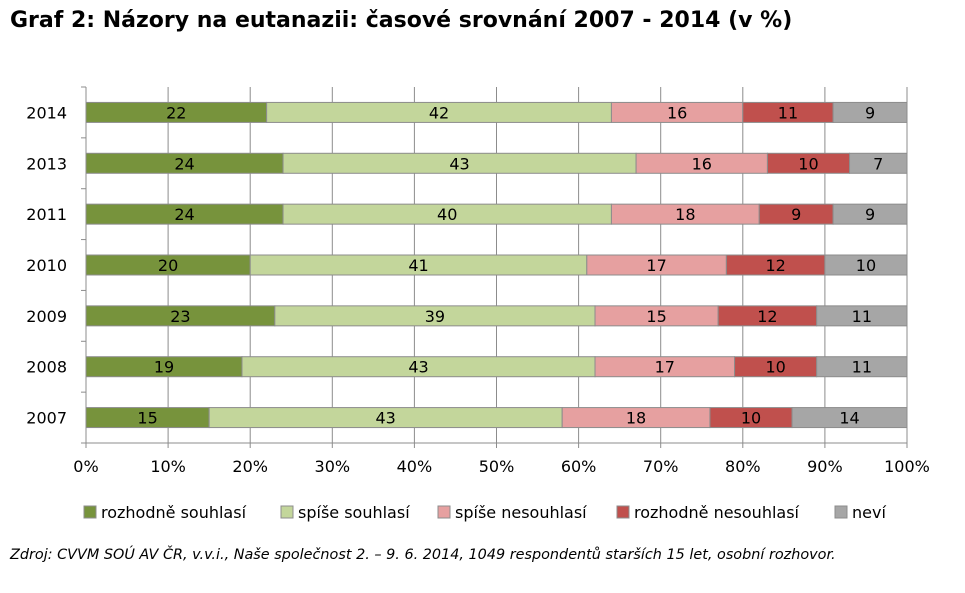 The height and width of the screenshot is (593, 965). What do you see at coordinates (180, 316) in the screenshot?
I see `data-label: 23` at bounding box center [180, 316].